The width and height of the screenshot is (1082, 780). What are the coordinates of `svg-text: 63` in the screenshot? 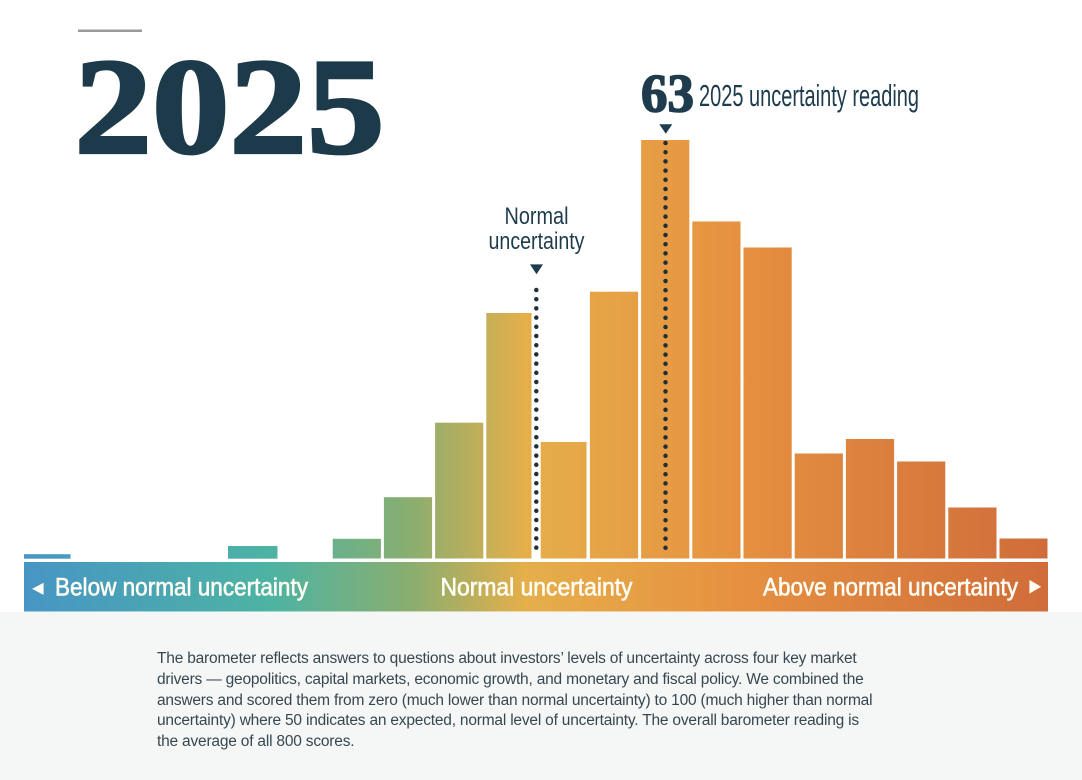 It's located at (667, 94).